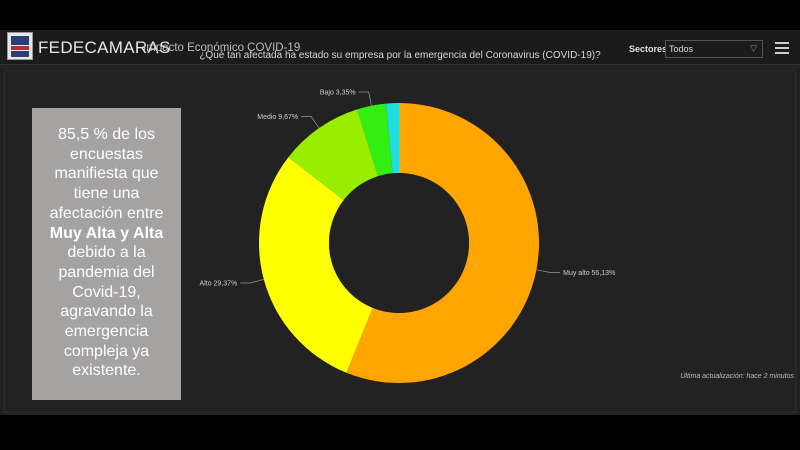 The image size is (800, 450). I want to click on chevron-down-icon: ▽, so click(753, 48).